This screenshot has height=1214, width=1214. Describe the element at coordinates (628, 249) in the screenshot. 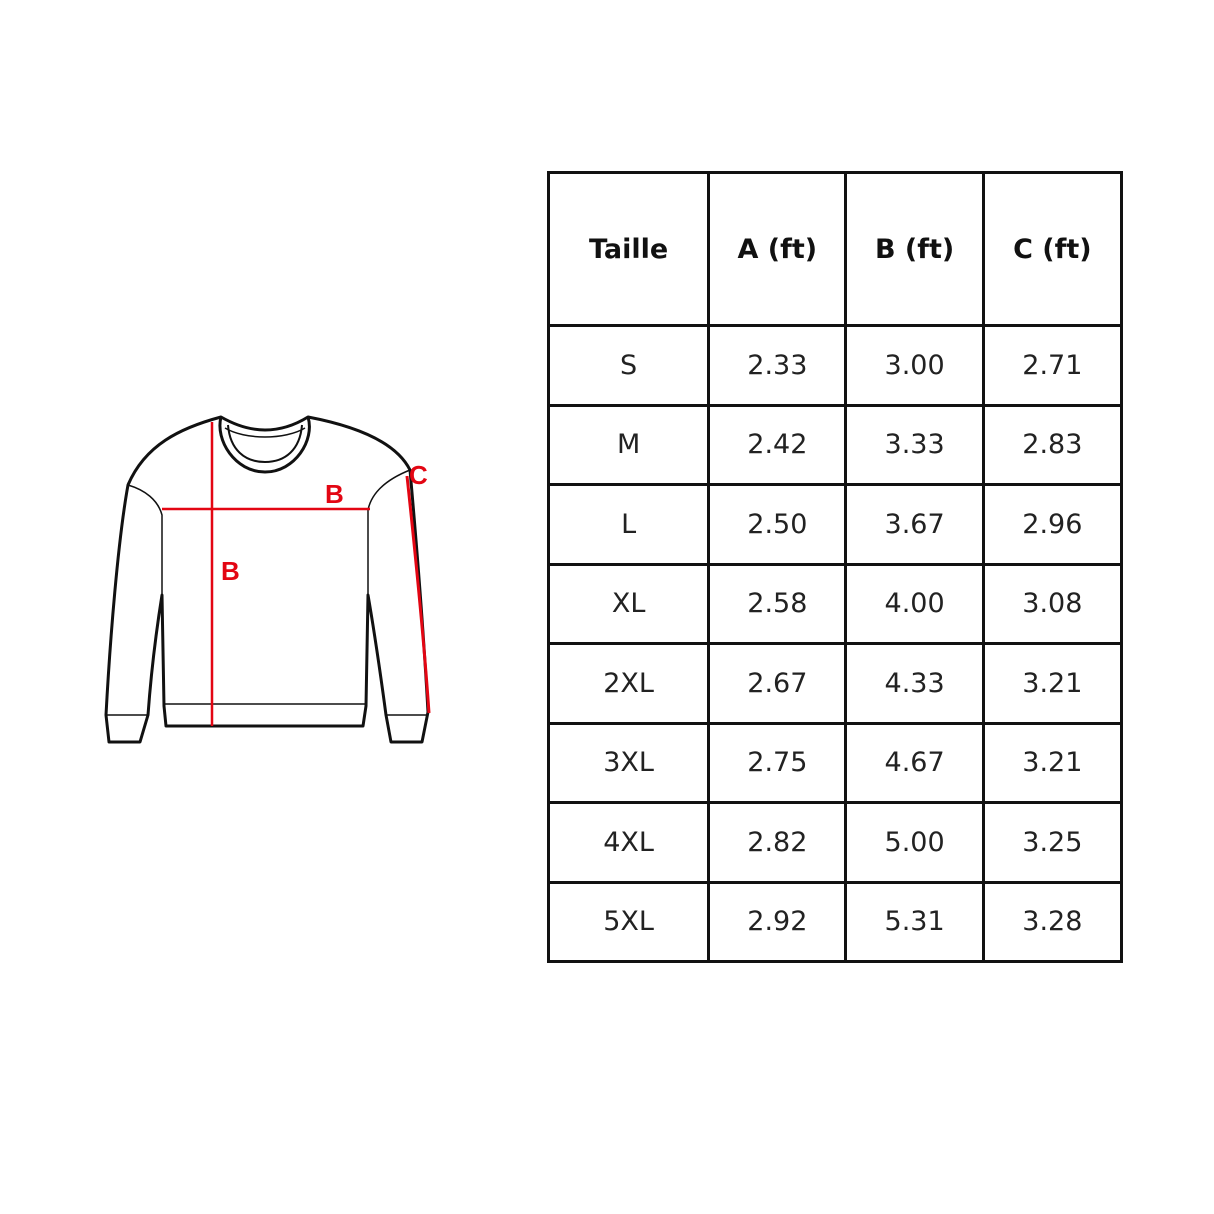

I see `header-size: Taille` at that location.